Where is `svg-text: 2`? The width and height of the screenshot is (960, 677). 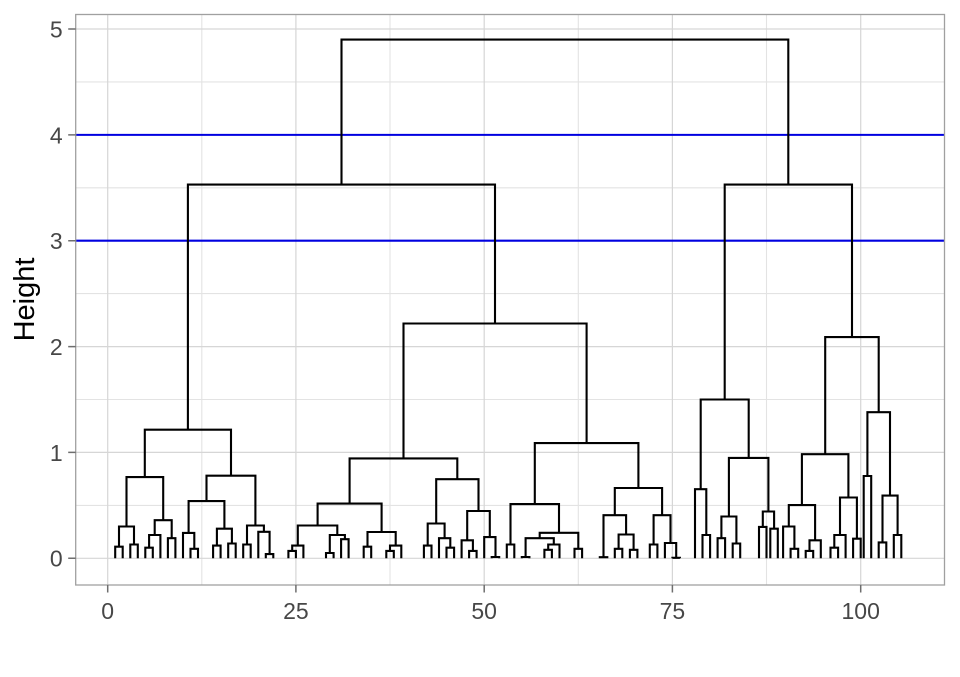
svg-text: 2 is located at coordinates (56, 347).